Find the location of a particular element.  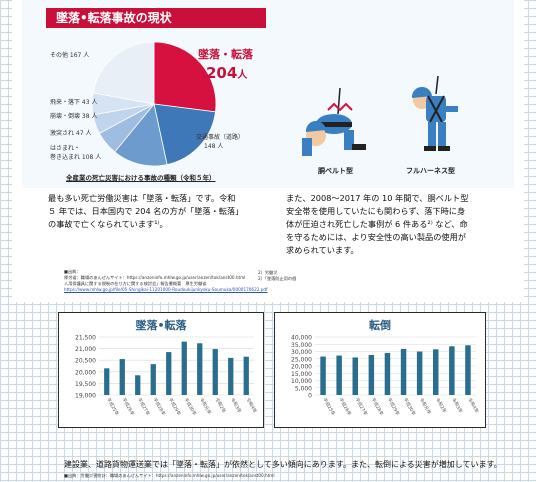

source-note-line: 2）「墜落防止用の個 is located at coordinates (277, 278).